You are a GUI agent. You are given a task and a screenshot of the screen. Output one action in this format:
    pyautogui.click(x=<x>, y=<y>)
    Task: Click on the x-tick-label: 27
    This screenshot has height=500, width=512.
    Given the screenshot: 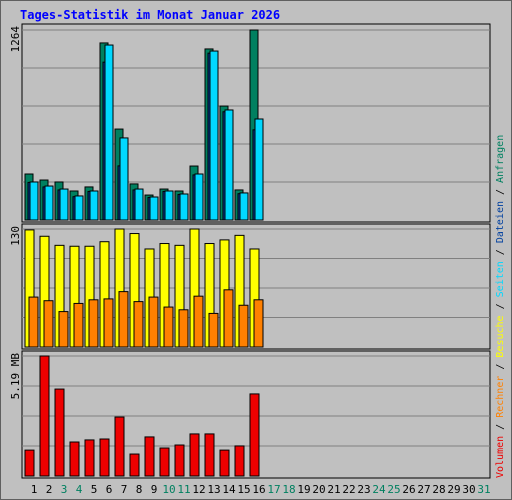 What is the action you would take?
    pyautogui.click(x=423, y=489)
    